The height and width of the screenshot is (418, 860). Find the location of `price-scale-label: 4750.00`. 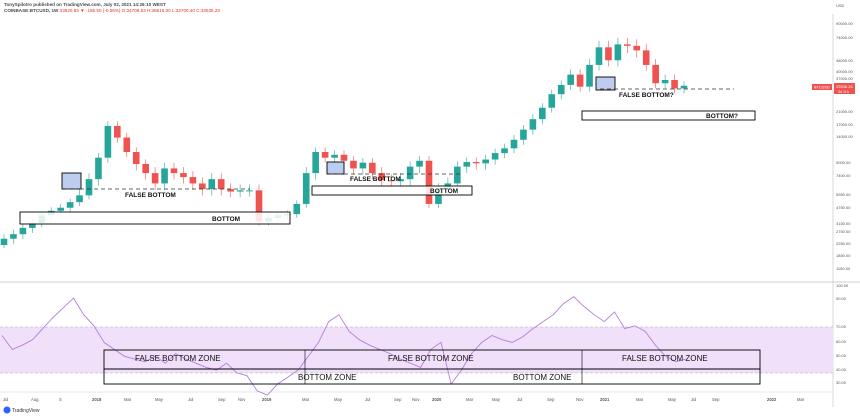

price-scale-label: 4750.00 is located at coordinates (843, 207).